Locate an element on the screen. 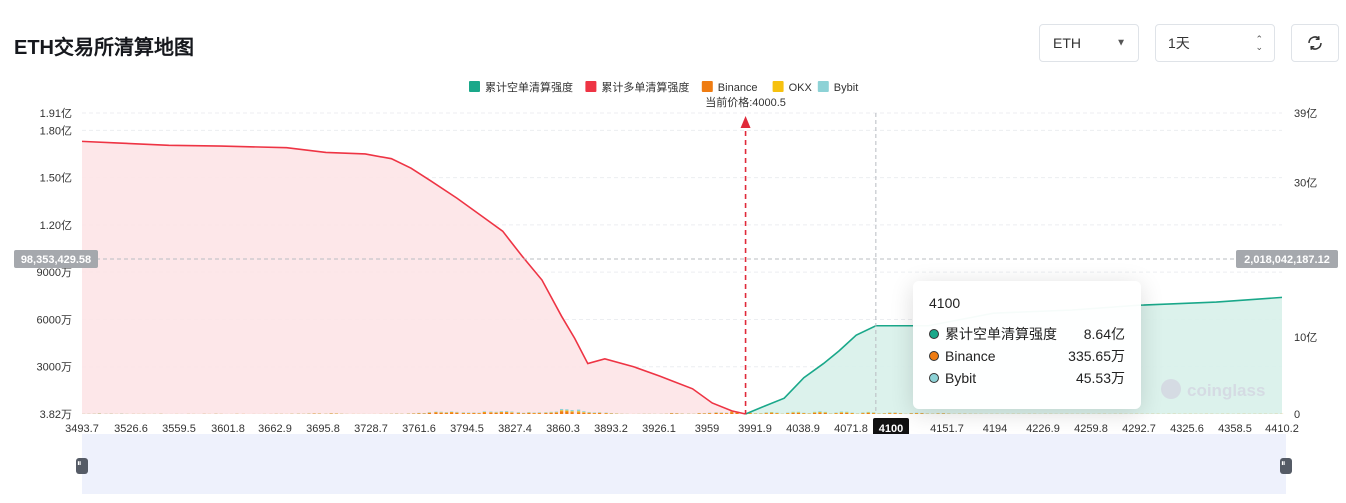 The height and width of the screenshot is (503, 1346). legend-label: Bybit is located at coordinates (846, 88).